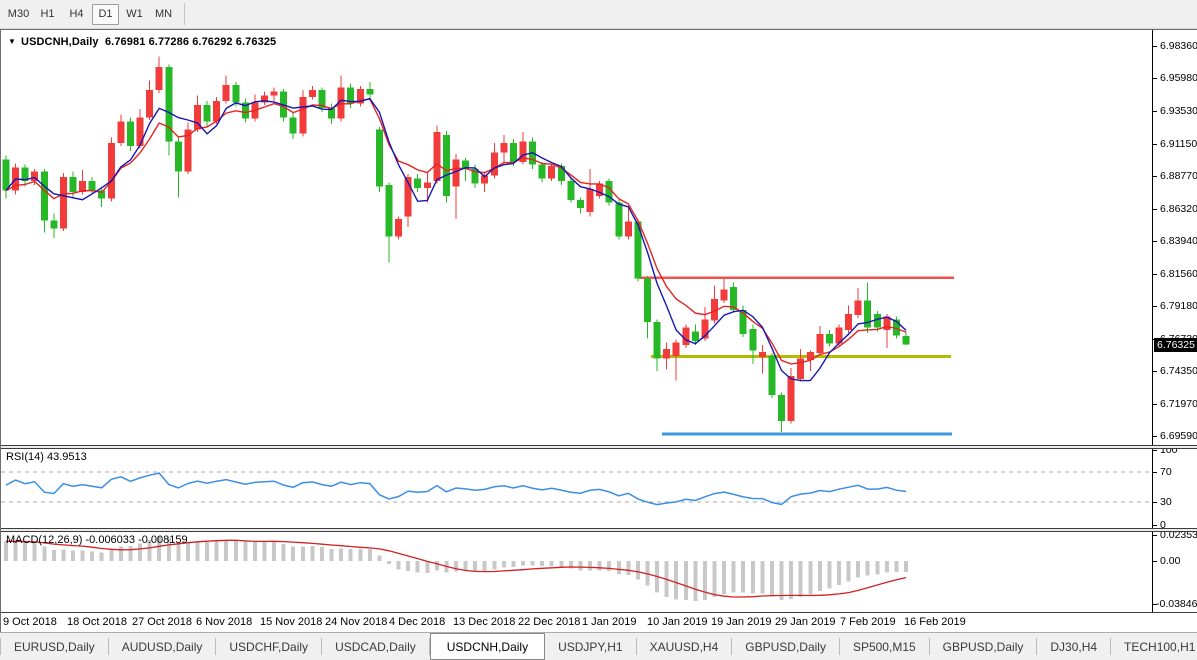 This screenshot has width=1197, height=660. What do you see at coordinates (1074, 646) in the screenshot?
I see `chart-tab-dj30: DJ30,H4` at bounding box center [1074, 646].